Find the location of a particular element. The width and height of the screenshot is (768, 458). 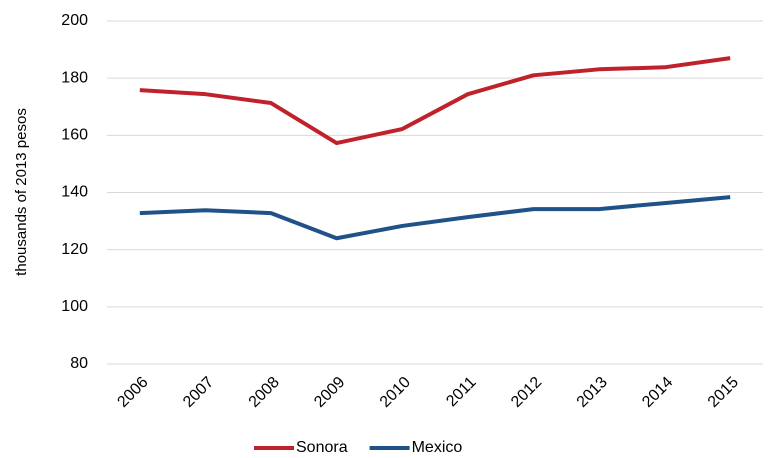

x-tick-label: 2012 is located at coordinates (526, 392).